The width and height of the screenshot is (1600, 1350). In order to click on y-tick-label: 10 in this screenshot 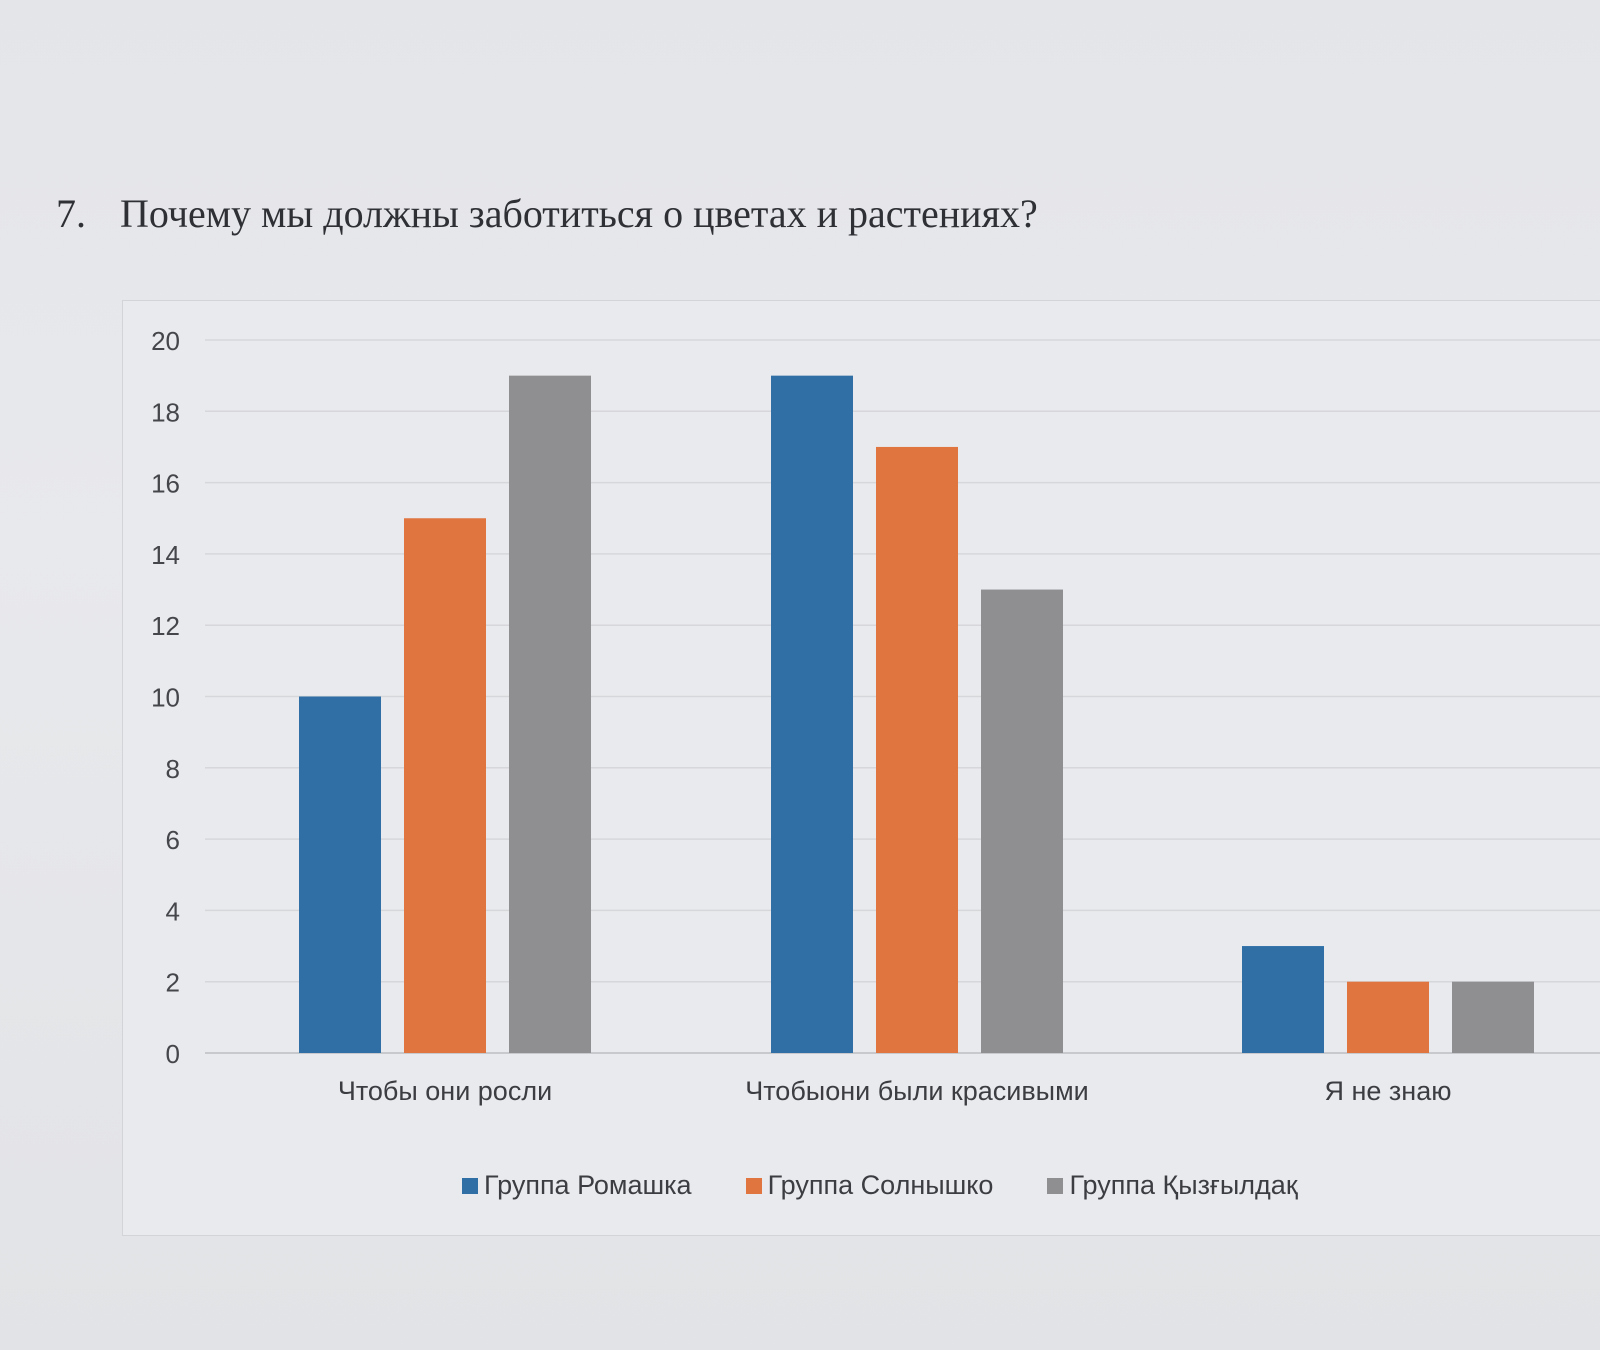, I will do `click(165, 698)`.